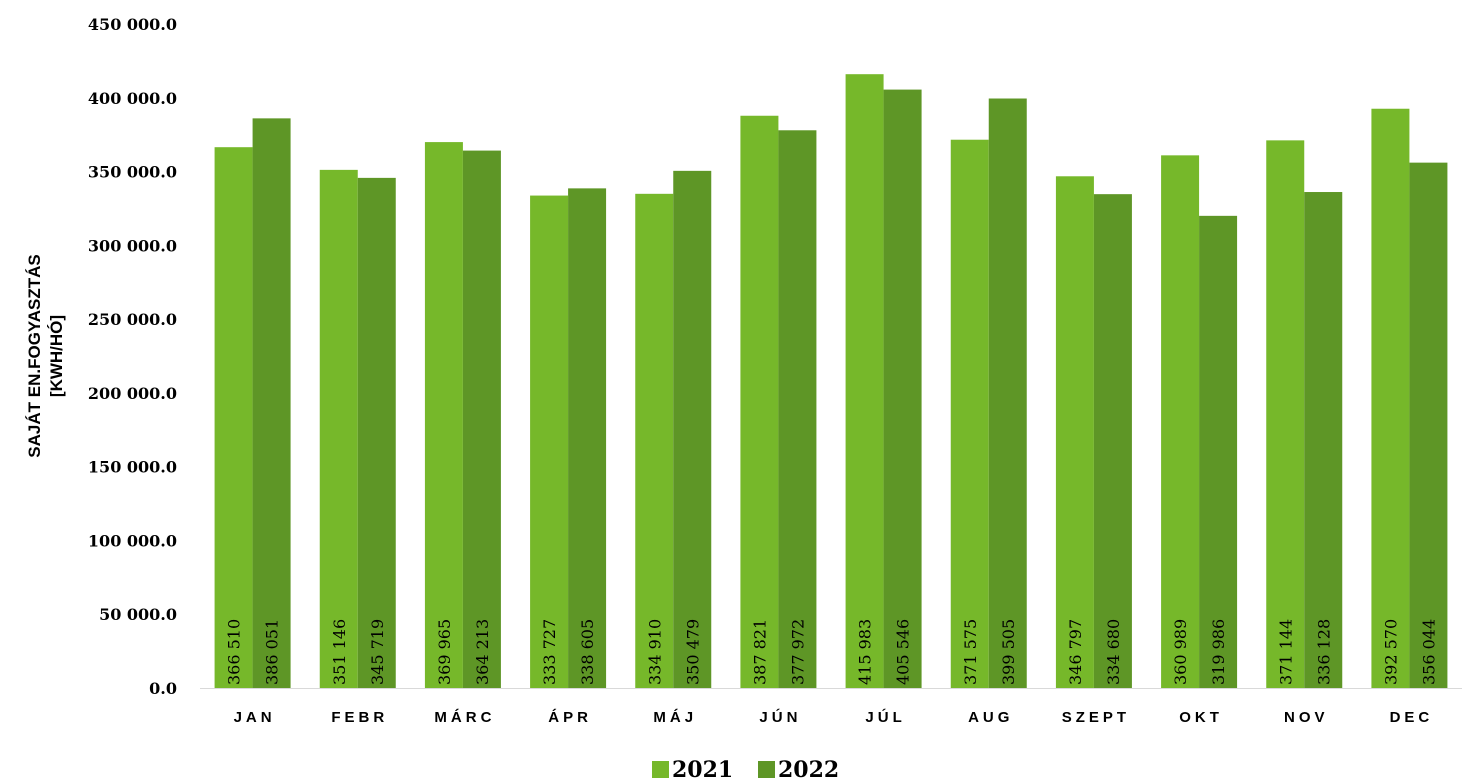 This screenshot has width=1470, height=780. I want to click on x-tick-label: AUG, so click(990, 717).